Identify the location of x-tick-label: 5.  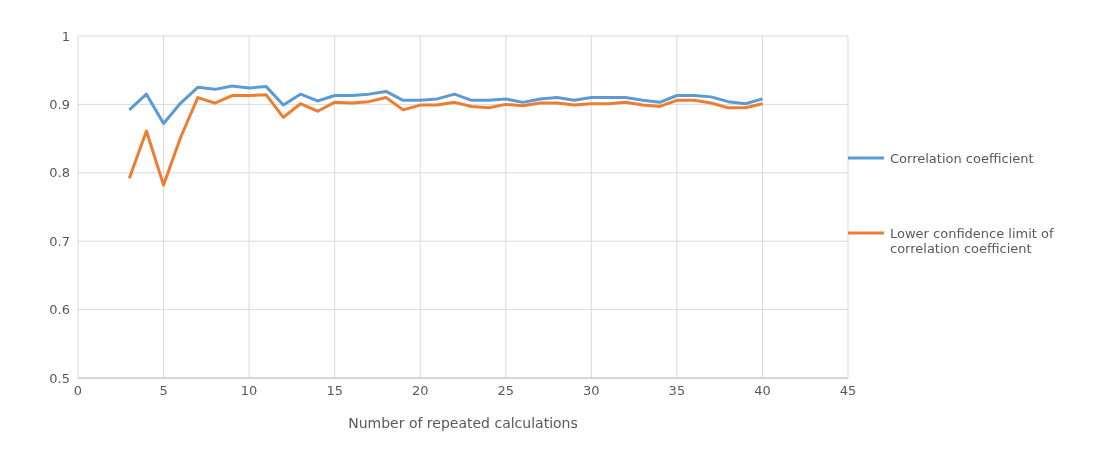
(163, 391).